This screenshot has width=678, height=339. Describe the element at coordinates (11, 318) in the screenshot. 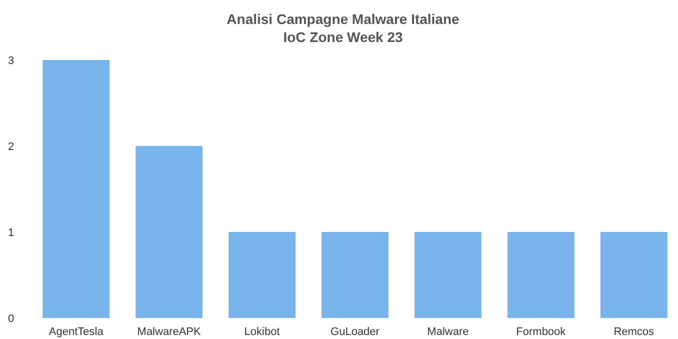

I see `y-tick-label: 0` at that location.